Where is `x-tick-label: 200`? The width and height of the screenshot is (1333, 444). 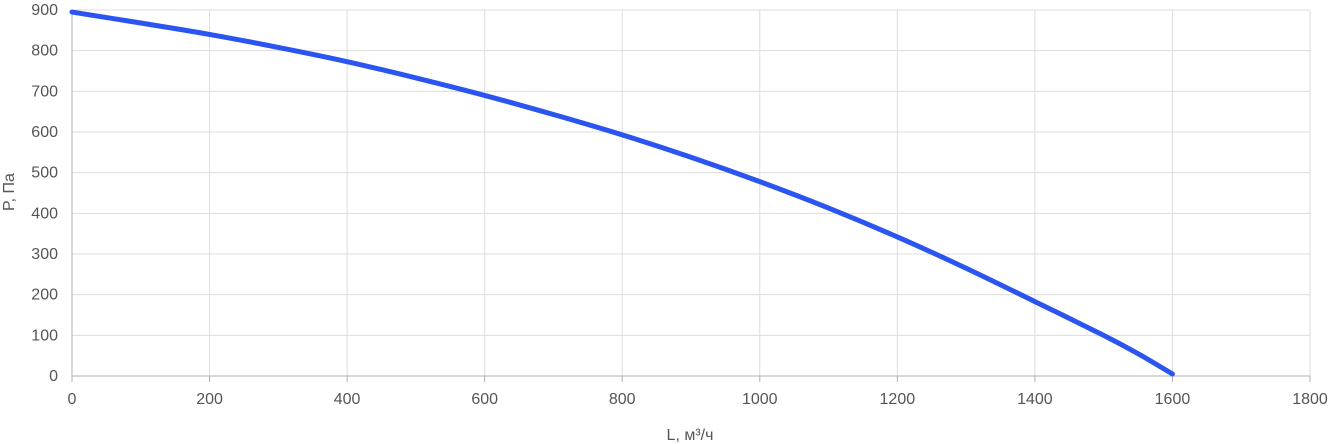 x-tick-label: 200 is located at coordinates (209, 399).